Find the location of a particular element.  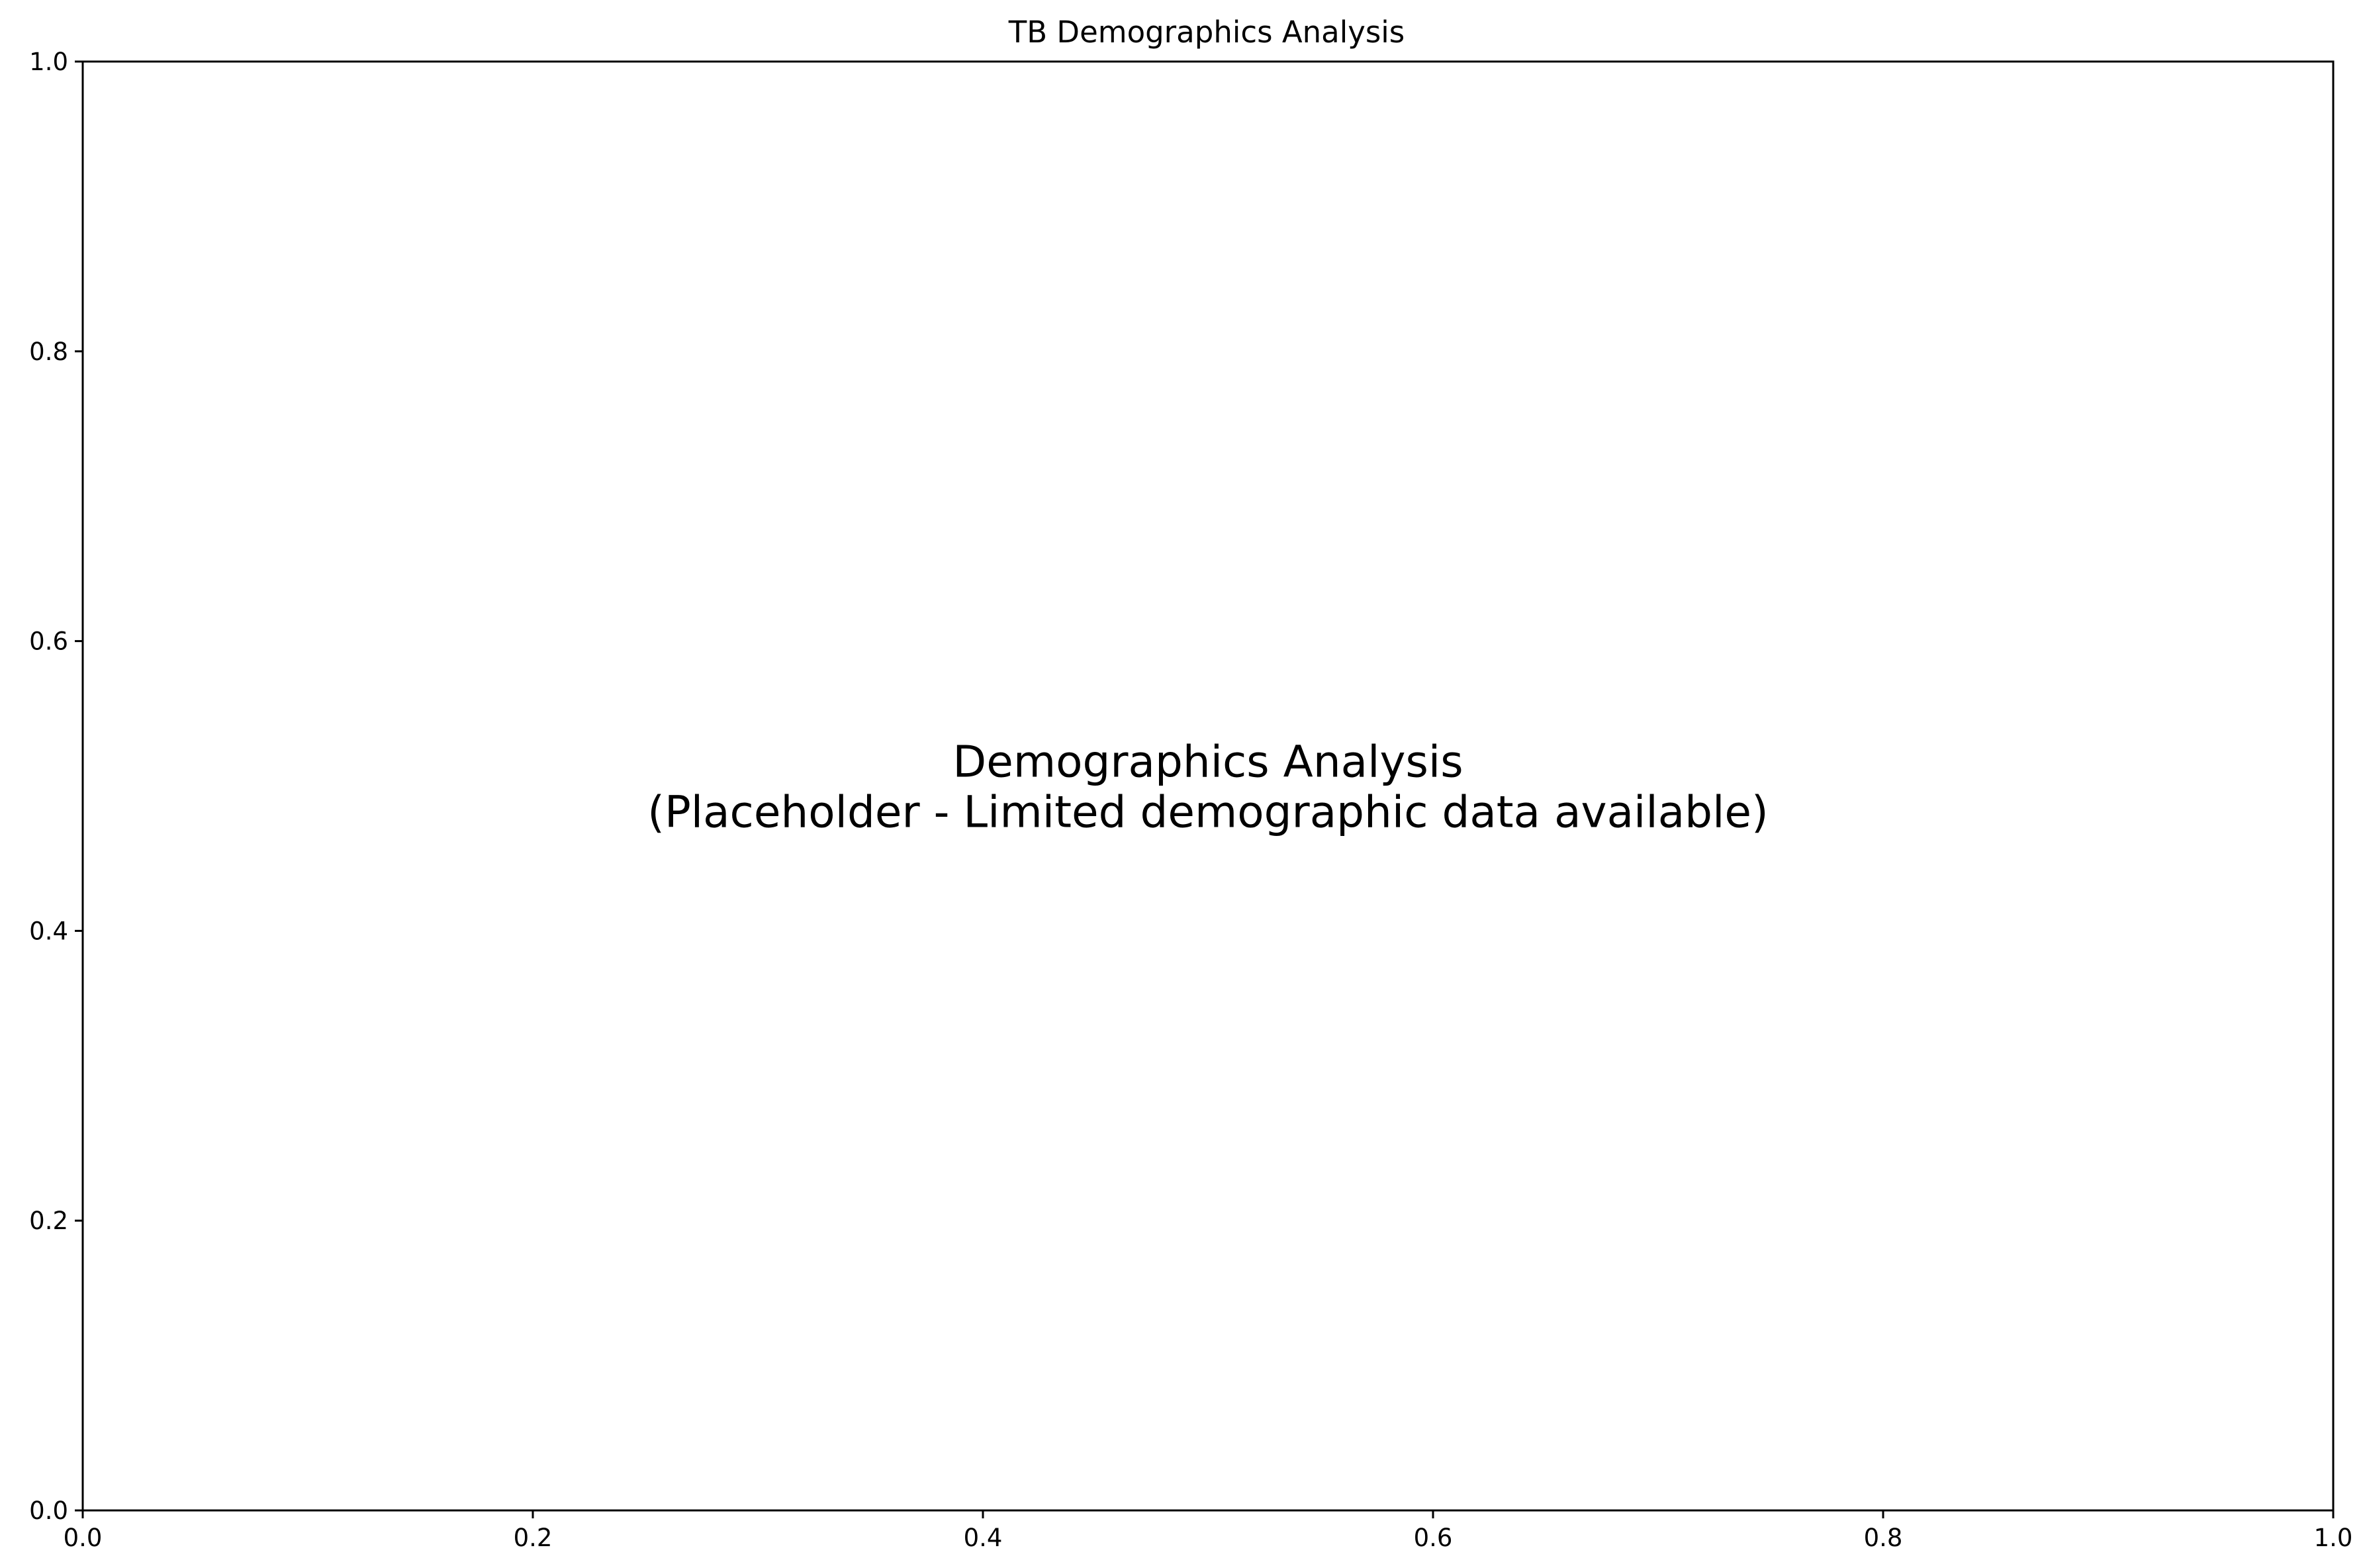

x-tick-label: 0.8 is located at coordinates (1883, 1538).